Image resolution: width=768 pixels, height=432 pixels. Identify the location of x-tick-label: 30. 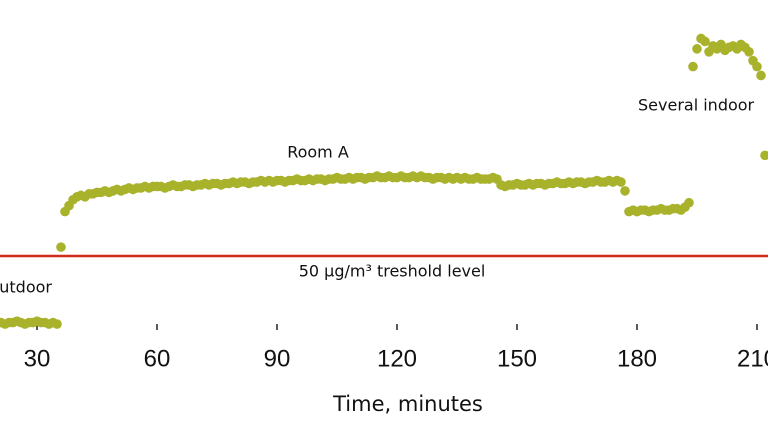
(37, 358).